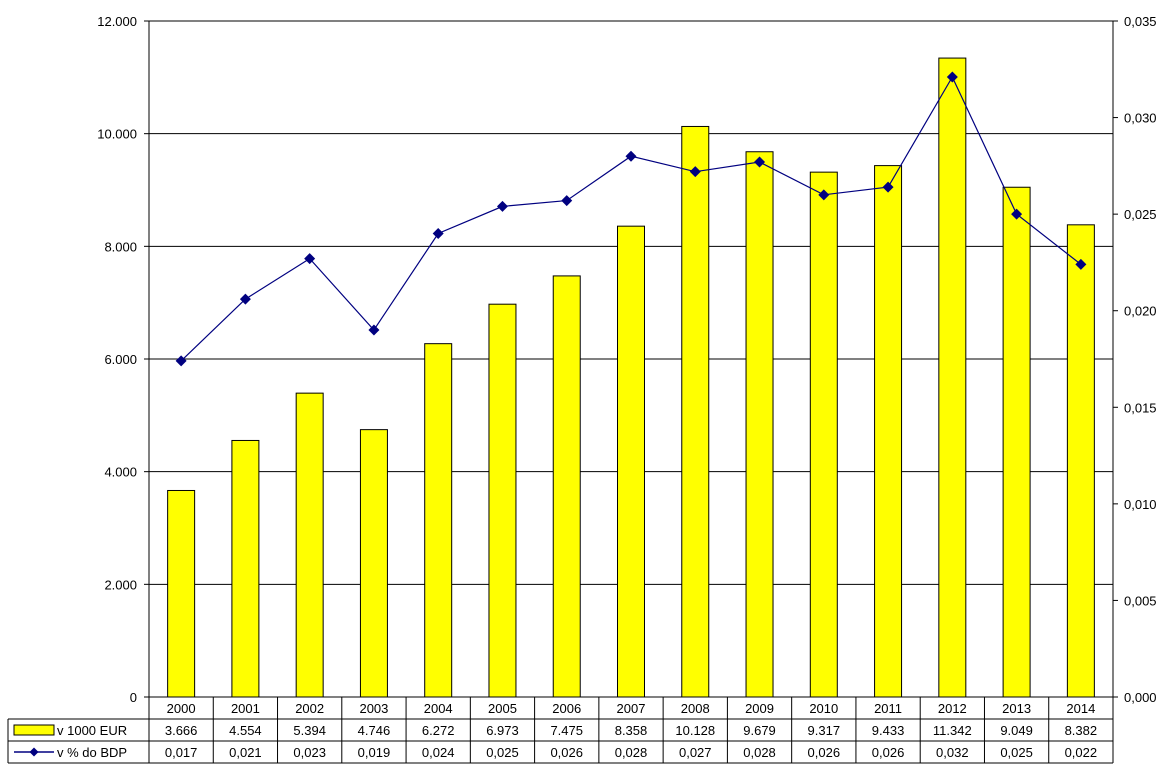 The image size is (1174, 772). I want to click on y-left-tick-label: 10.000, so click(117, 134).